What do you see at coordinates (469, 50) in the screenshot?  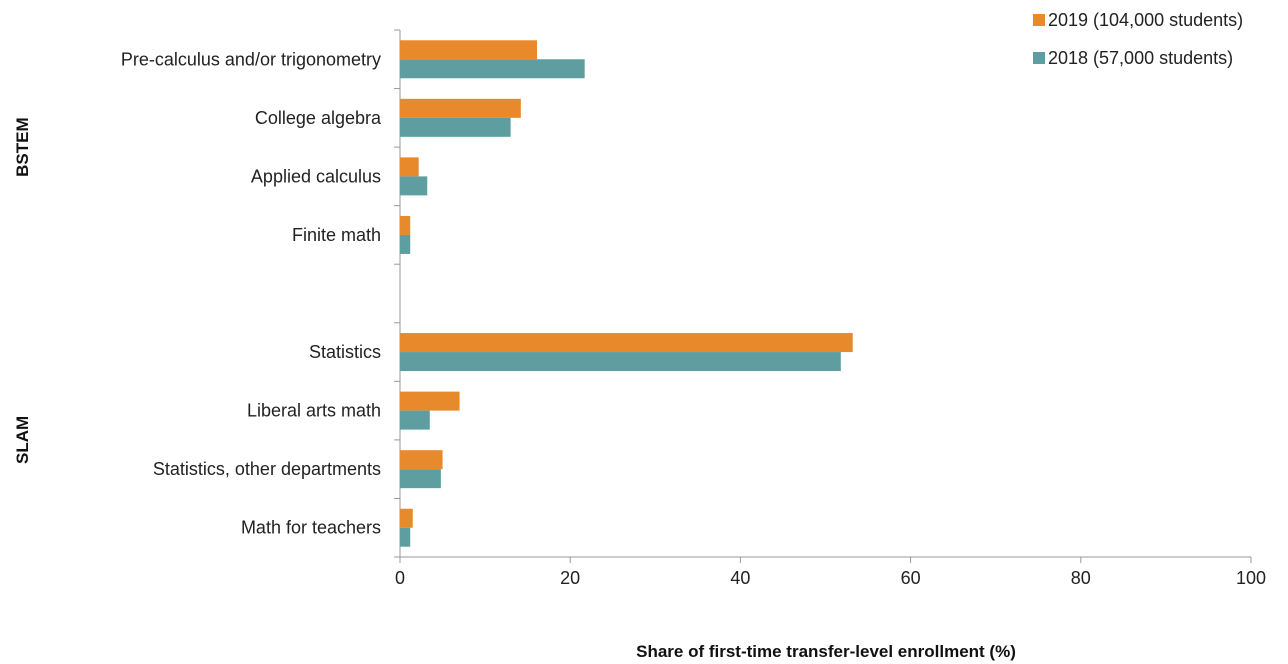 I see `bar-2019-pre-calculus-and-or-trigonometry` at bounding box center [469, 50].